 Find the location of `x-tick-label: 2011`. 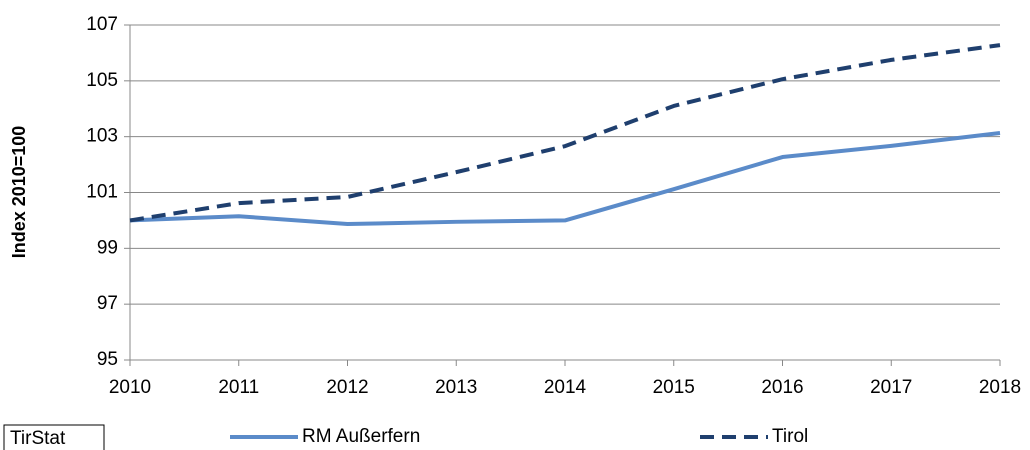

x-tick-label: 2011 is located at coordinates (238, 387).